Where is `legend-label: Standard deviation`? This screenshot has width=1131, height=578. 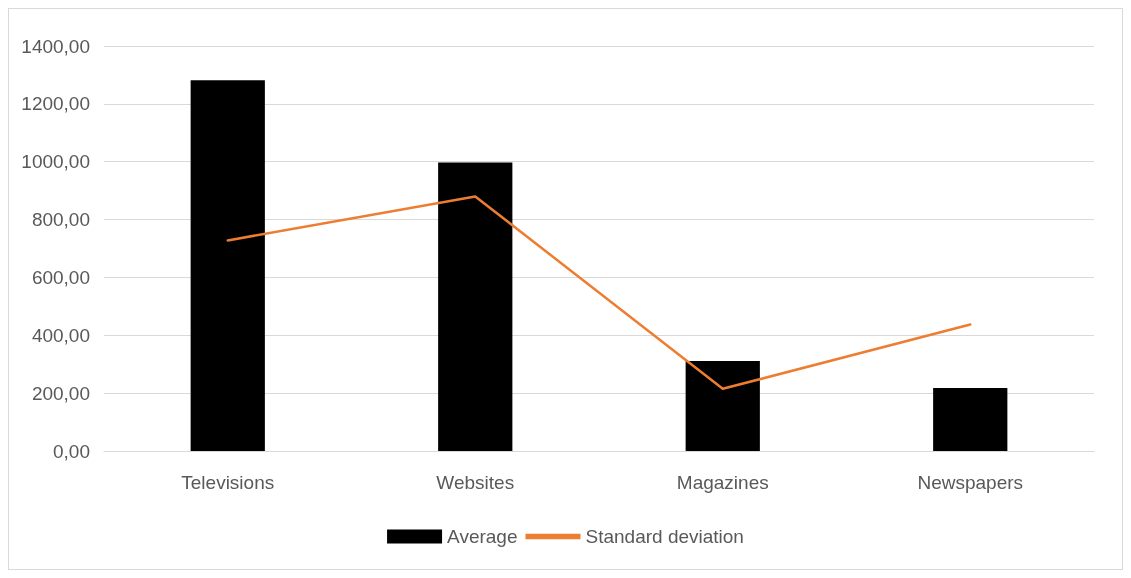 legend-label: Standard deviation is located at coordinates (664, 536).